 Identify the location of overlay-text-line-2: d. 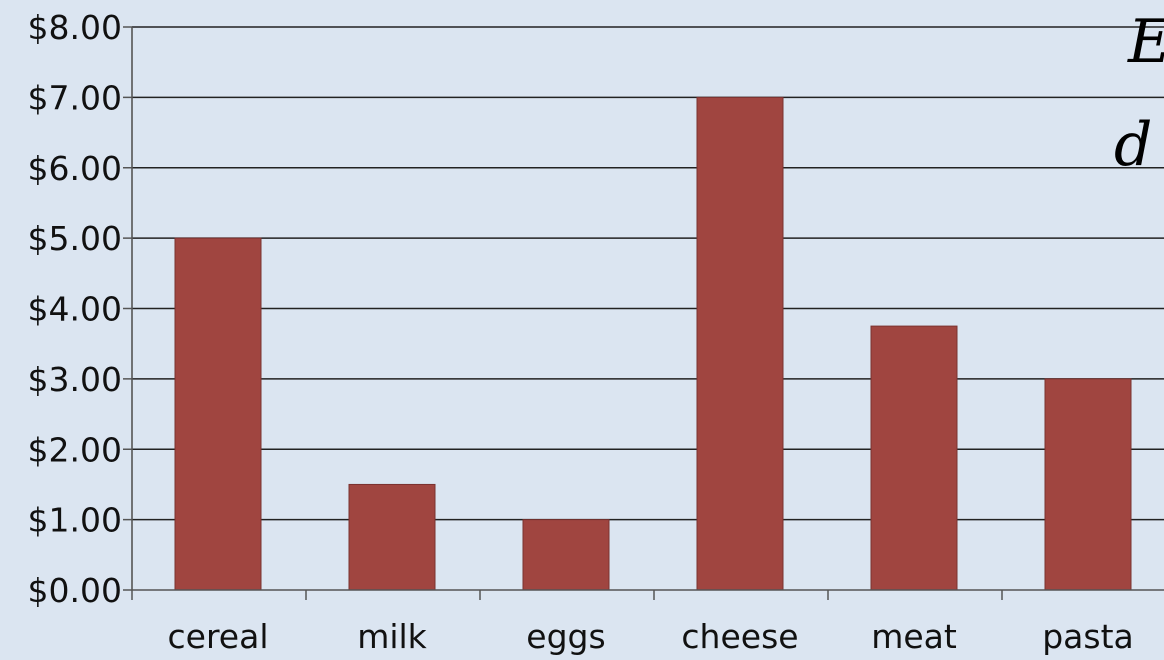
(1133, 145).